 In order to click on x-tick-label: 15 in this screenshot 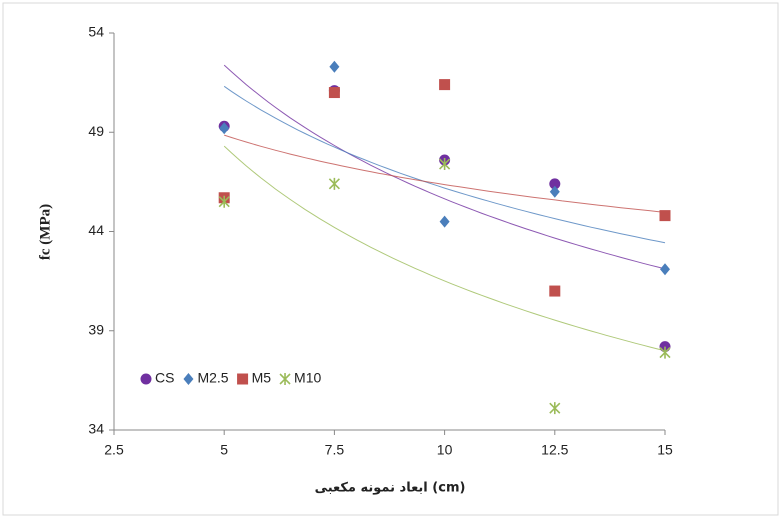, I will do `click(665, 450)`.